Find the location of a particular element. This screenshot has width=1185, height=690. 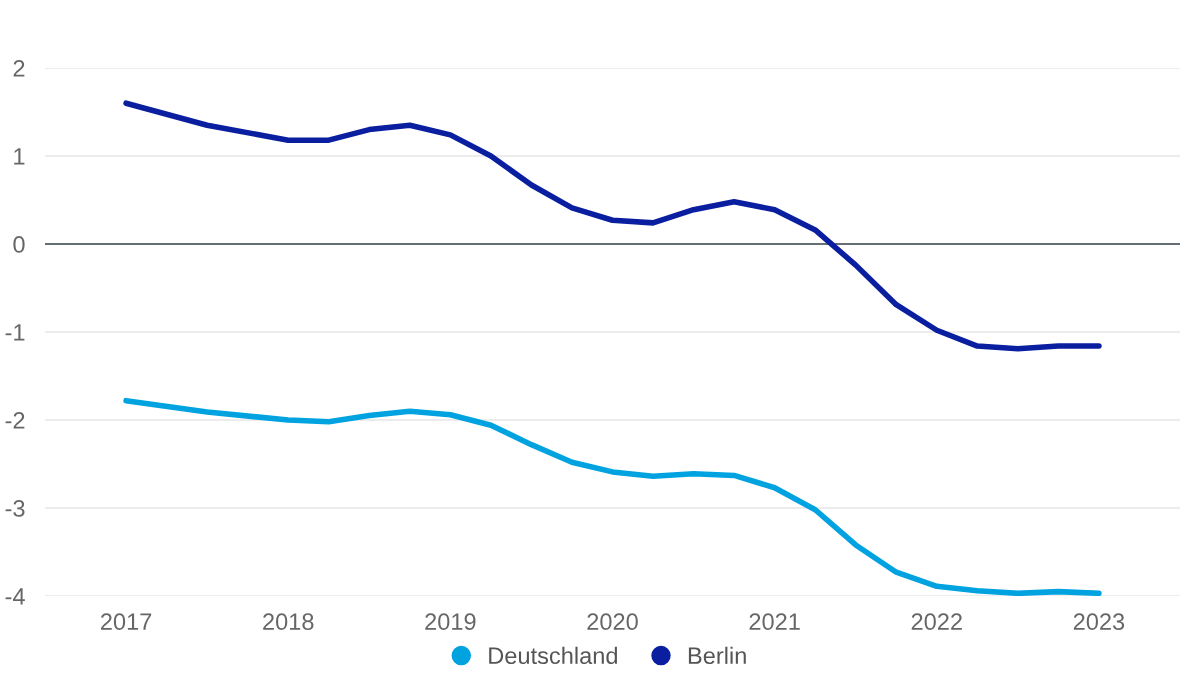

y-tick-label: -2 is located at coordinates (15, 420).